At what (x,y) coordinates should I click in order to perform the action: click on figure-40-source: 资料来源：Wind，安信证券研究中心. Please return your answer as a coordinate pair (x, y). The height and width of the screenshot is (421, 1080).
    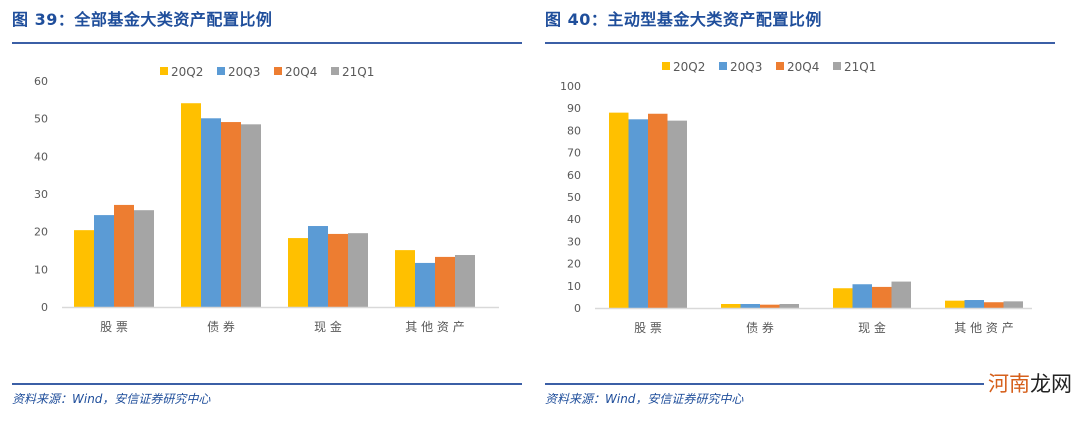
    Looking at the image, I should click on (644, 399).